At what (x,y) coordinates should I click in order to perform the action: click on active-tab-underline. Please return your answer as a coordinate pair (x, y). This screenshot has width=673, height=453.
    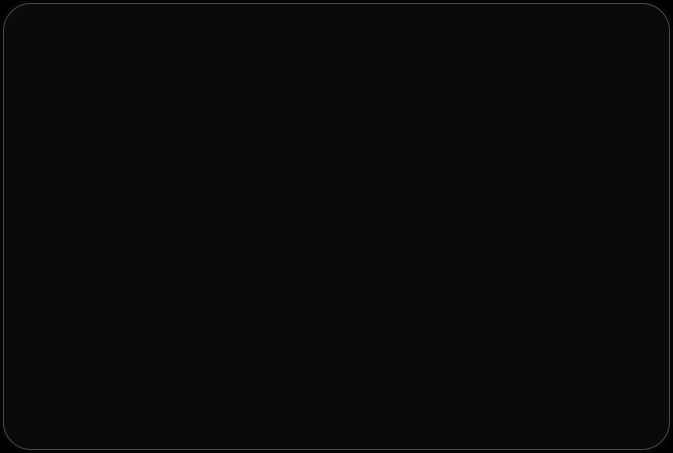
    Looking at the image, I should click on (530, 289).